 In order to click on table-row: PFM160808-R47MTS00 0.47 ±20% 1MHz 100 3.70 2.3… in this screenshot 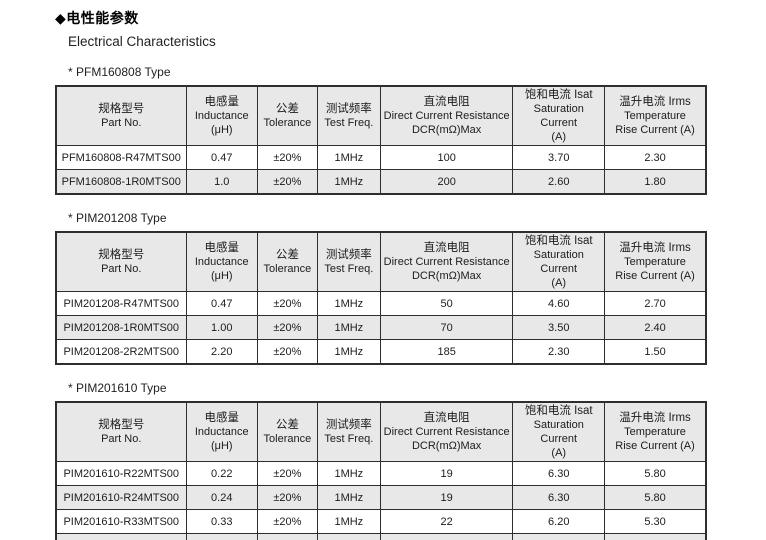, I will do `click(381, 157)`.